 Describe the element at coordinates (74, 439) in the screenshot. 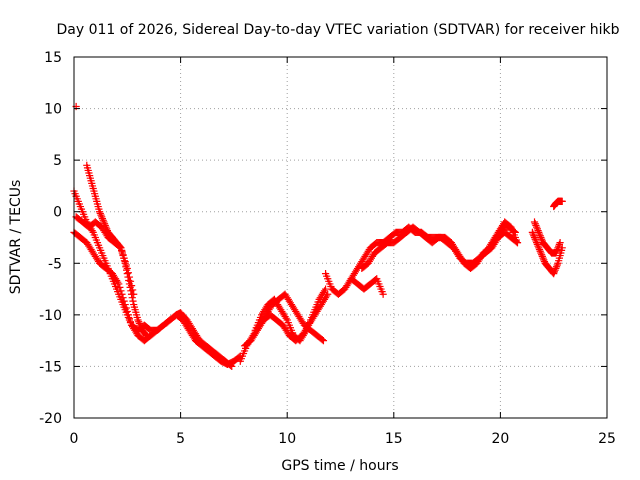

I see `x-tick-label: 0` at that location.